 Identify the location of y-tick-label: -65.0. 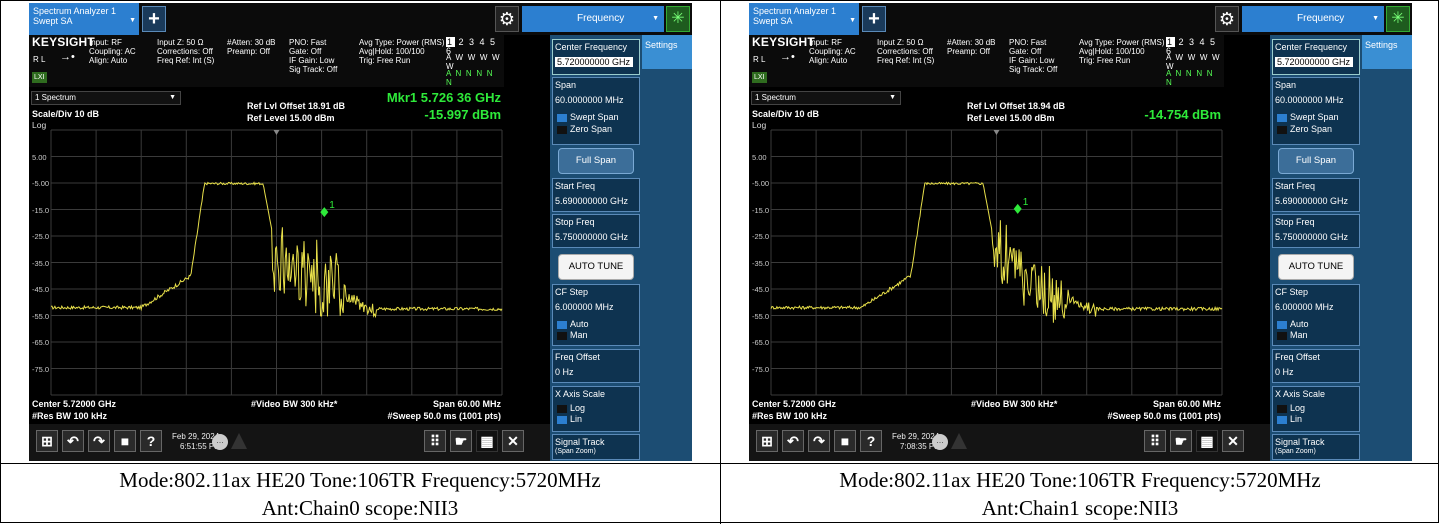
(761, 342).